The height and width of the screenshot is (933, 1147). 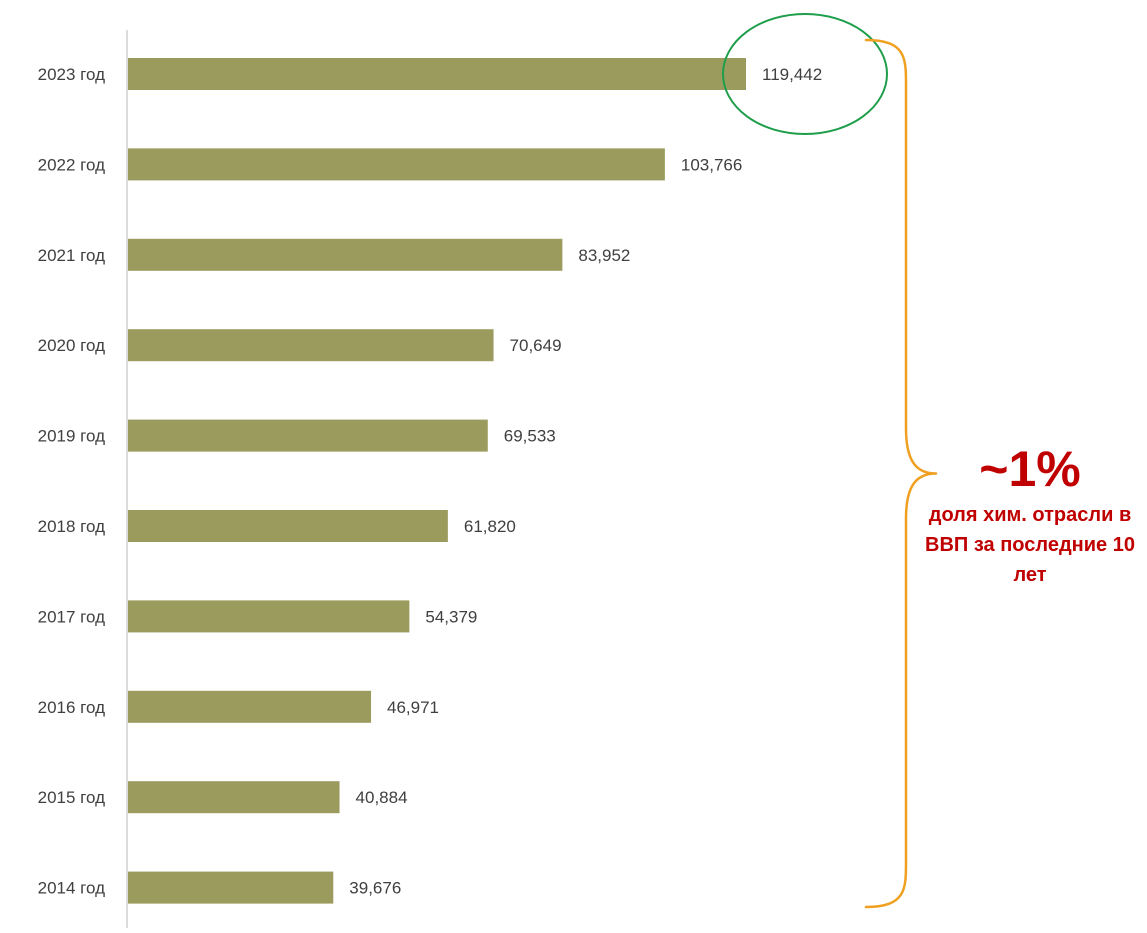 I want to click on category-label: 2016 год, so click(x=71, y=707).